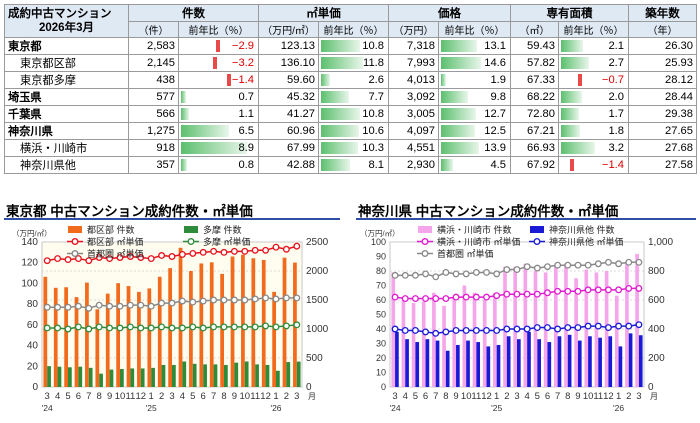 This screenshot has height=423, width=700. I want to click on price-value: 4,097, so click(413, 131).